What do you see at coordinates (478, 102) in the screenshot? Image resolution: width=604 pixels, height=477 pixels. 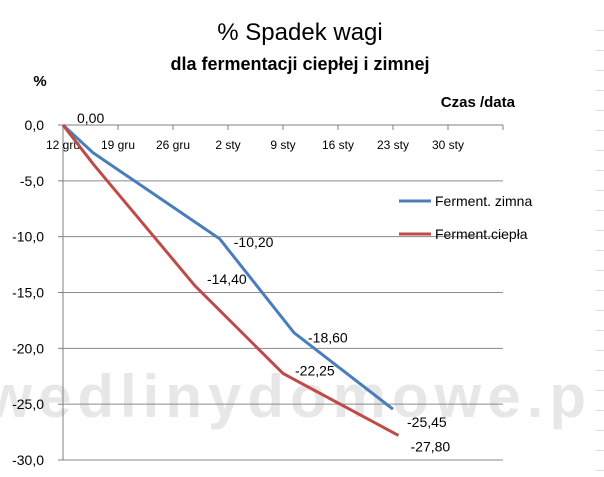 I see `x-axis-title: Czas /data` at bounding box center [478, 102].